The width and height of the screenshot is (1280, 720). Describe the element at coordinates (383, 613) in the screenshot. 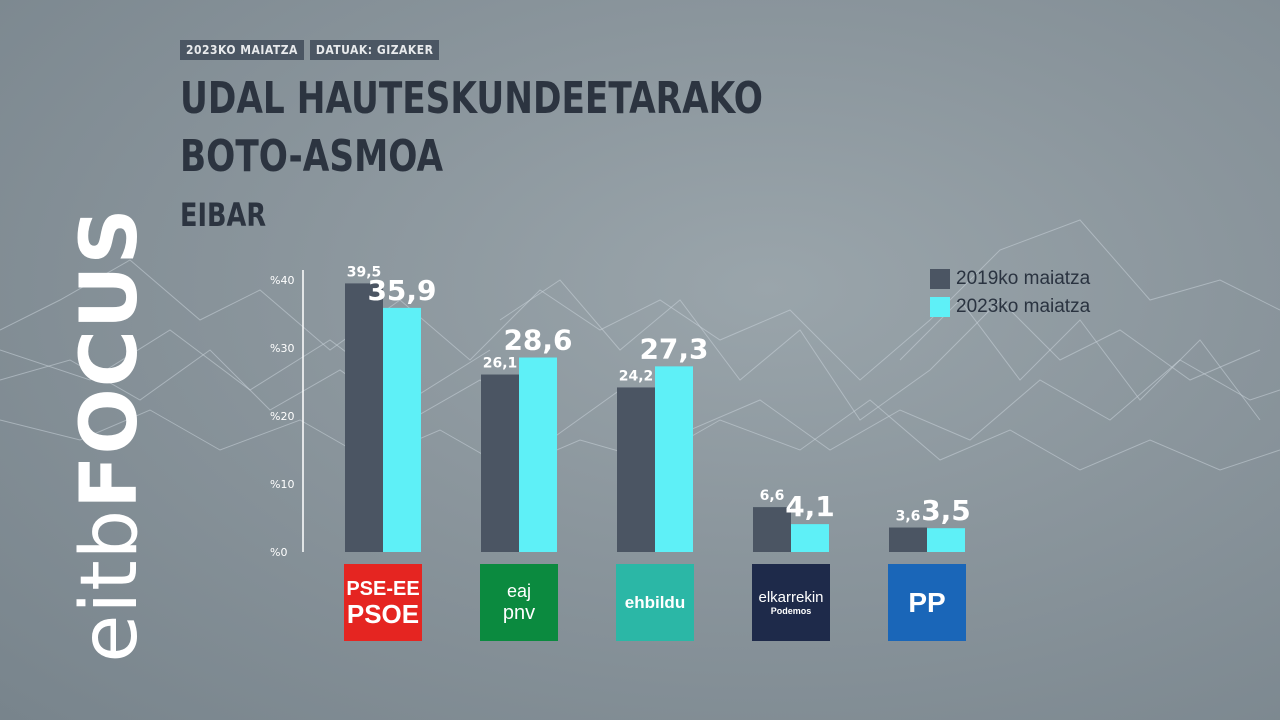

I see `party-logo-psoe-line2: PSOE` at that location.